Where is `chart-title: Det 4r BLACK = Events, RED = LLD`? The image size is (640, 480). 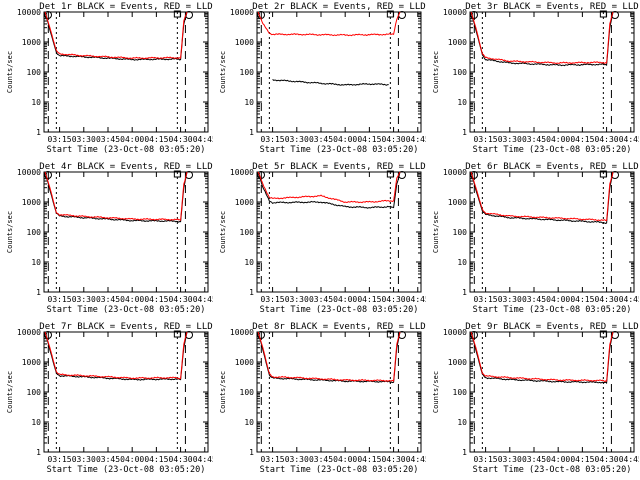
chart-title: Det 4r BLACK = Events, RED = LLD is located at coordinates (125, 167).